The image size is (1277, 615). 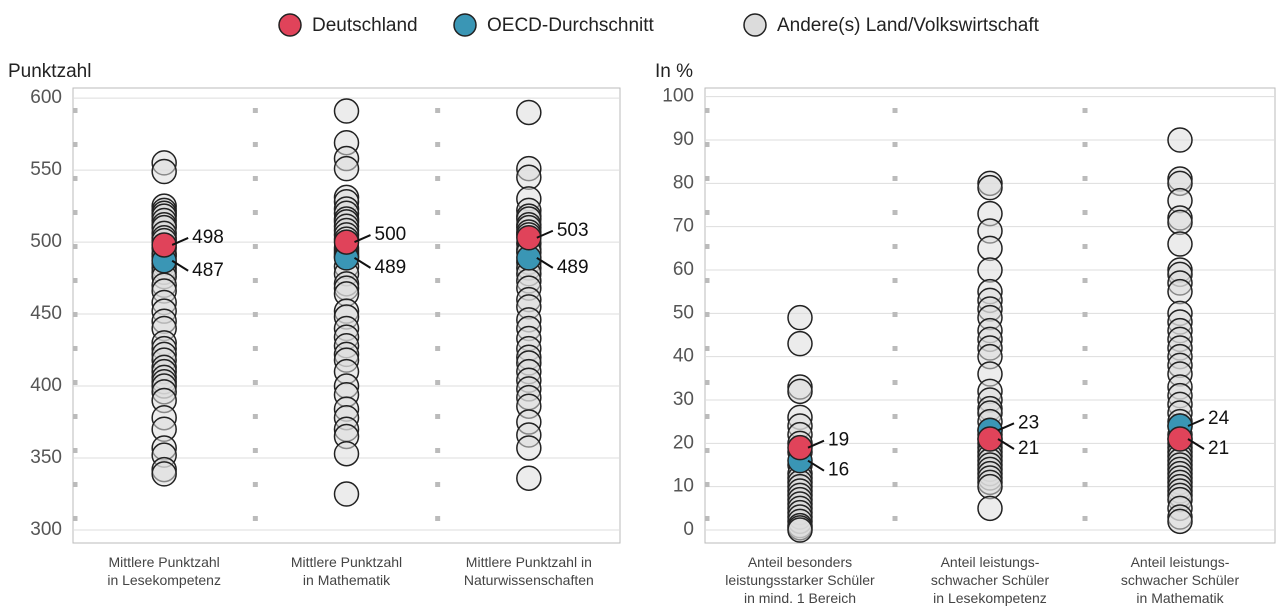 What do you see at coordinates (208, 270) in the screenshot?
I see `data-label: 487` at bounding box center [208, 270].